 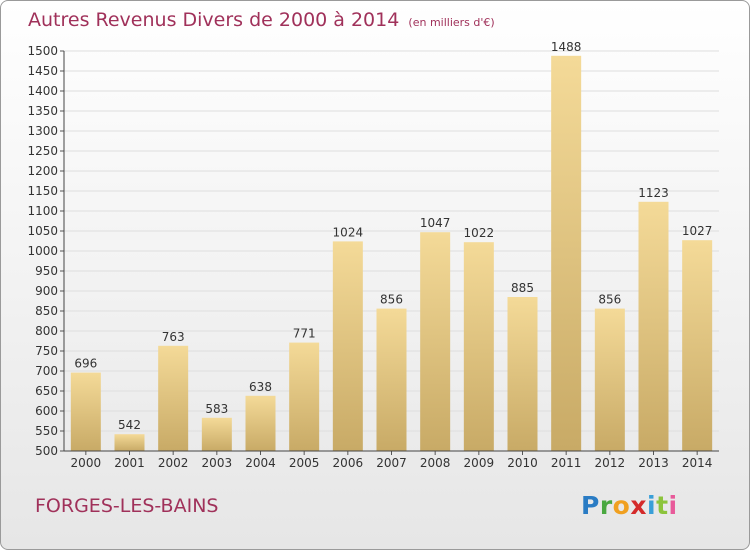 I want to click on logo-letter: r, so click(x=606, y=505).